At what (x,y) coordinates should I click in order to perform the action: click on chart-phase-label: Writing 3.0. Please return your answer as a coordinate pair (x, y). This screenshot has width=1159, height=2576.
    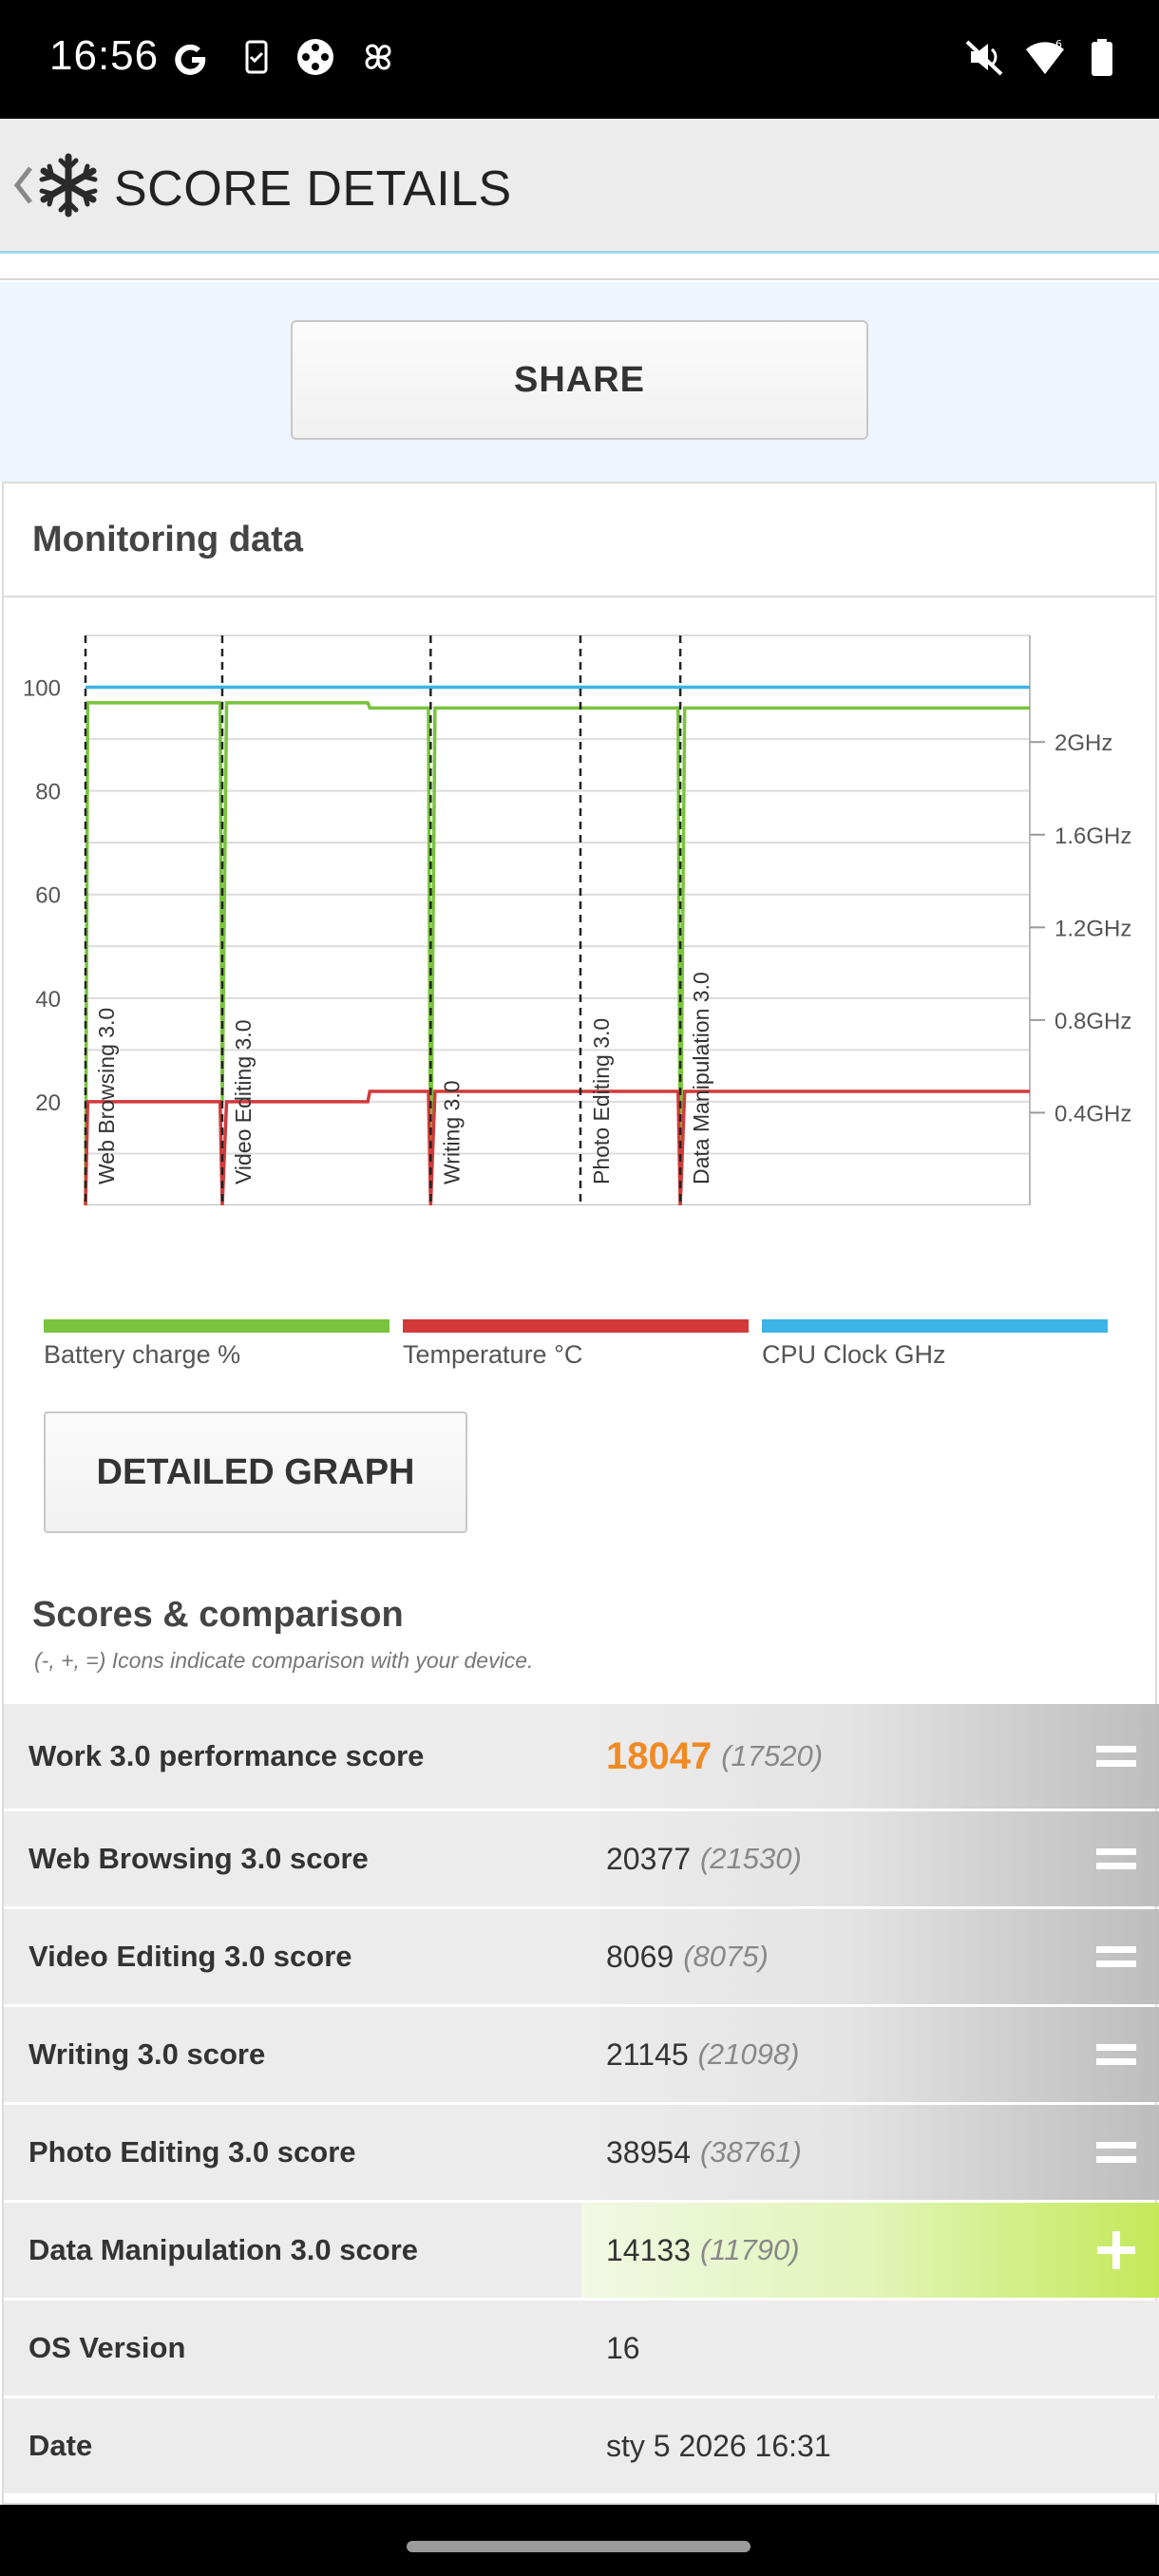
    Looking at the image, I should click on (451, 1132).